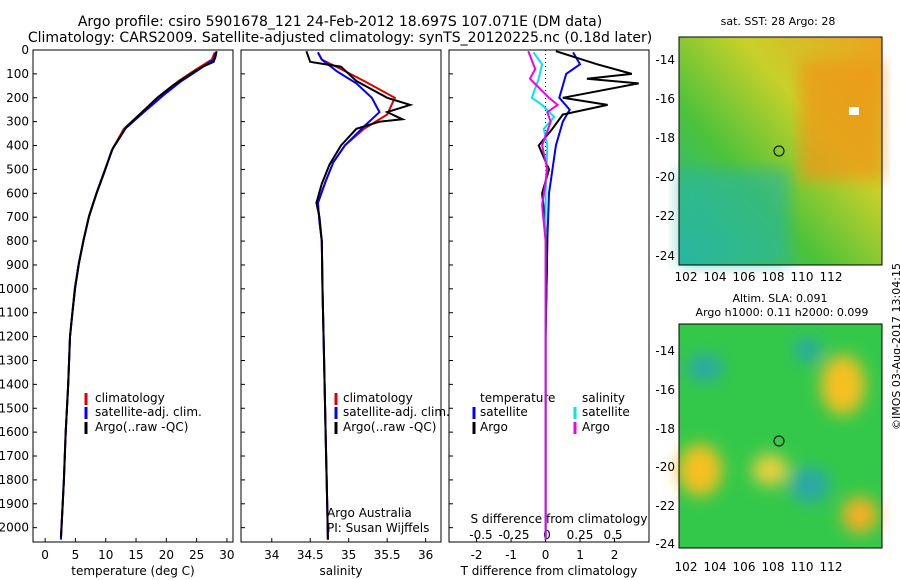 Image resolution: width=900 pixels, height=580 pixels. What do you see at coordinates (348, 555) in the screenshot?
I see `x-tick-label: 35` at bounding box center [348, 555].